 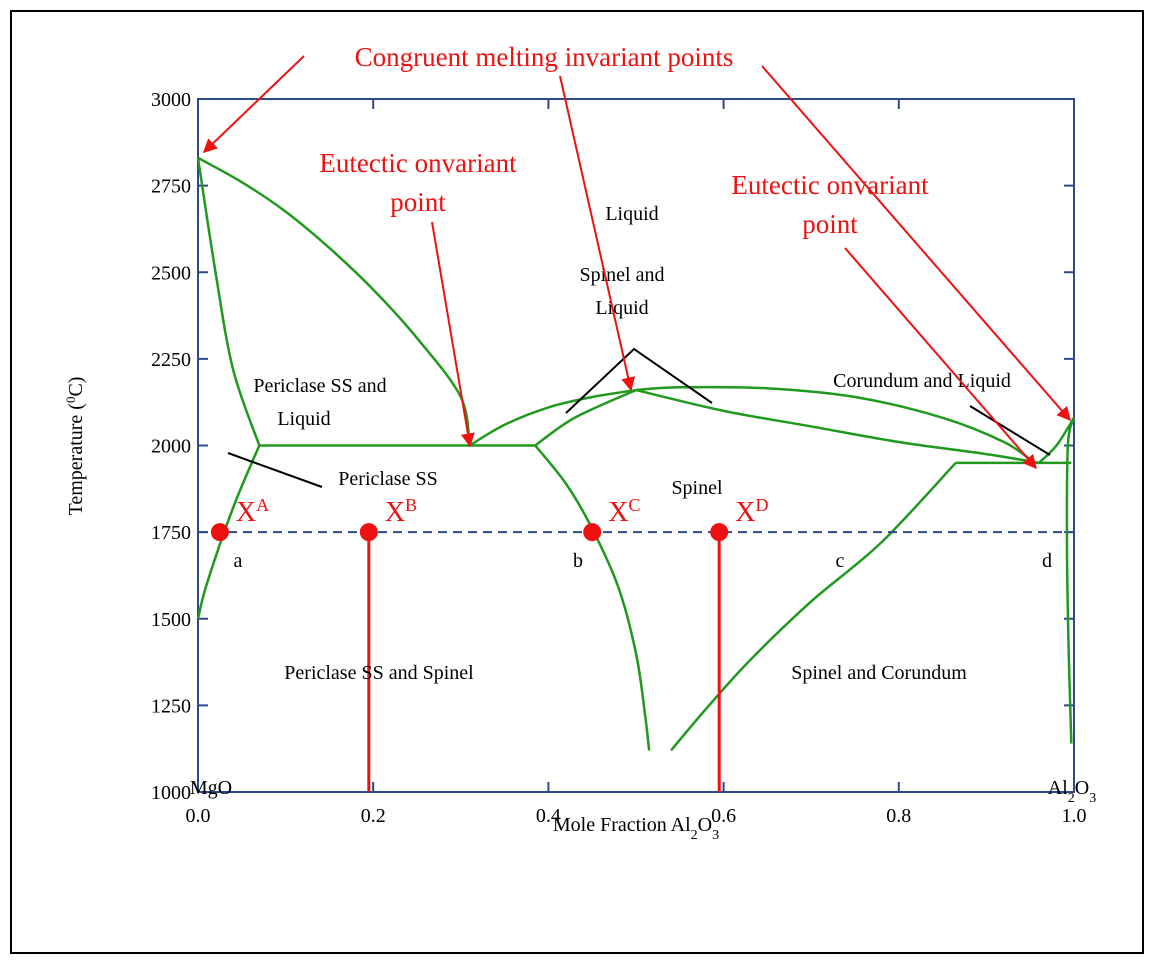 I want to click on region-label-spinel: Spinel, so click(x=697, y=488).